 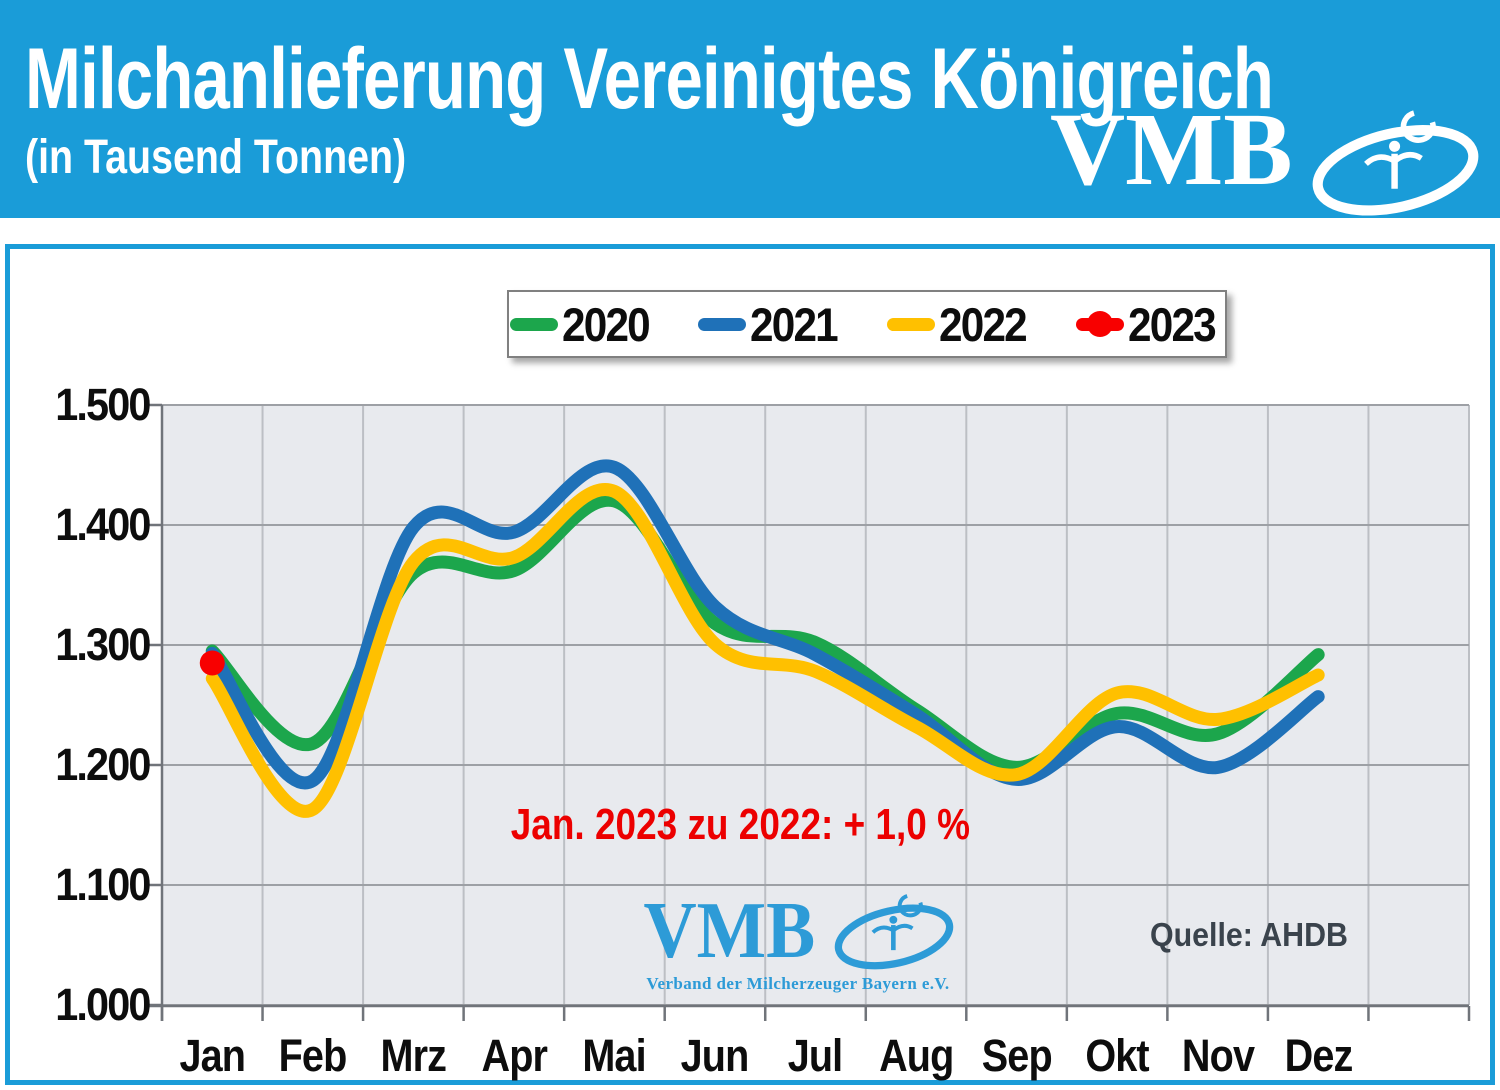 What do you see at coordinates (614, 1055) in the screenshot?
I see `x-tick-label-Mai: Mai` at bounding box center [614, 1055].